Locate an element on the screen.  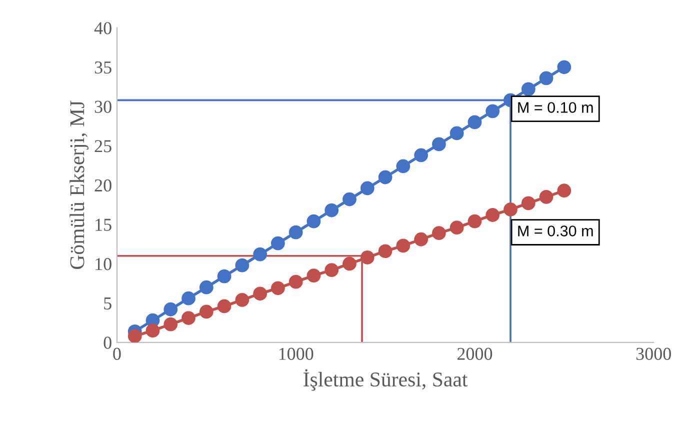
y-tick-label: 40 is located at coordinates (103, 28).